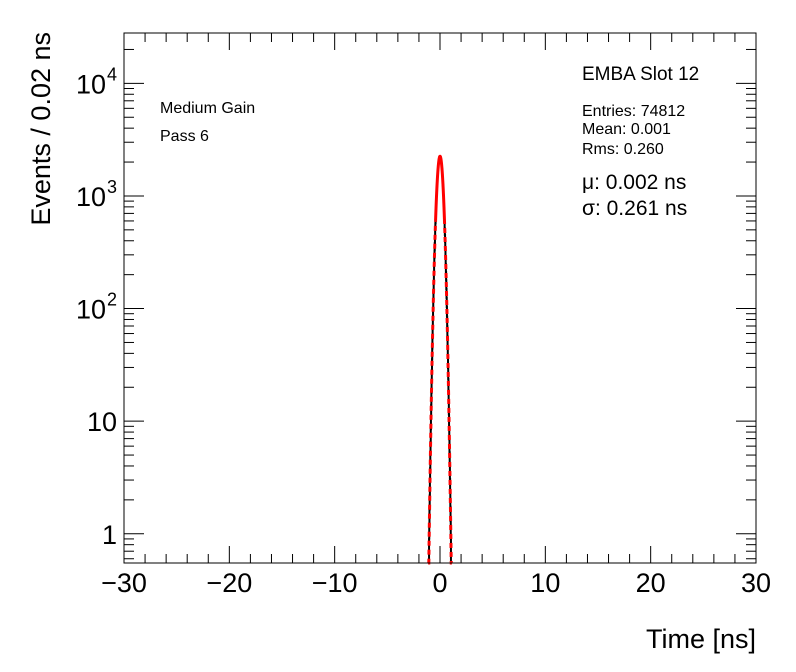 The width and height of the screenshot is (796, 672). I want to click on x-tick-label: −30, so click(124, 583).